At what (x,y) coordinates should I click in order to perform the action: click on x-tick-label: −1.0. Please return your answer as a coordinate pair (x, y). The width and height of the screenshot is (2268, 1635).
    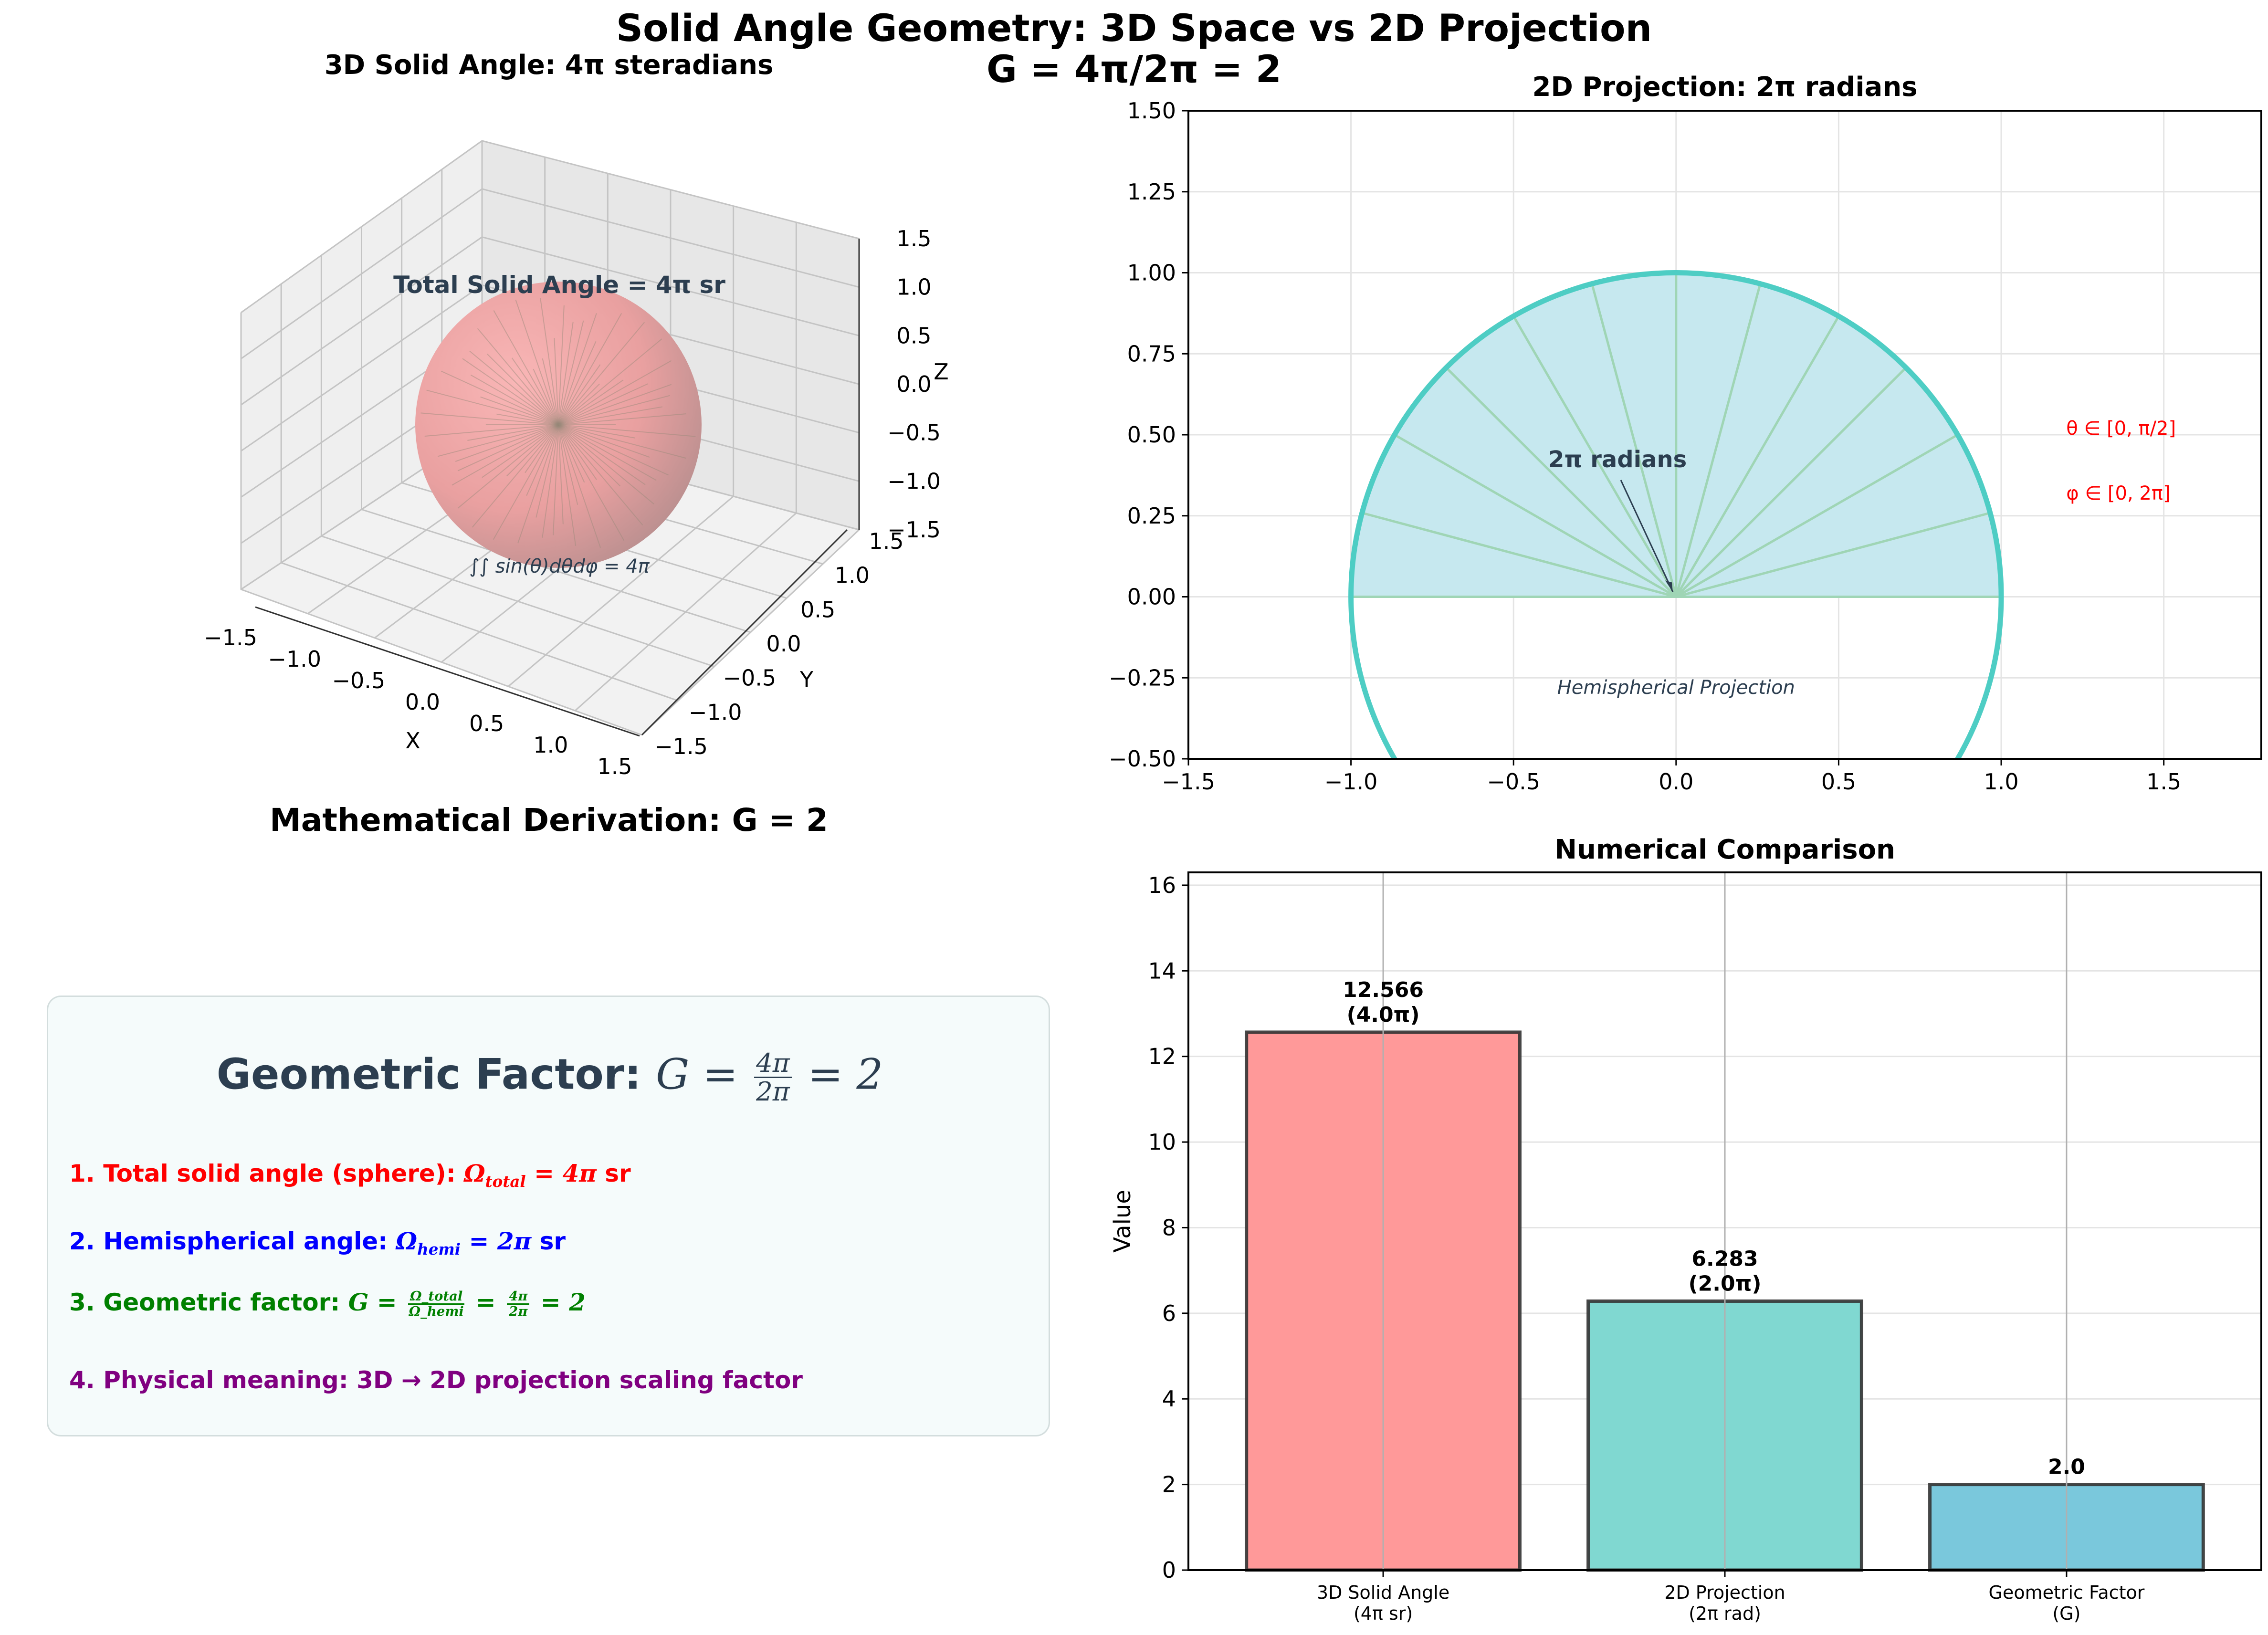
    Looking at the image, I should click on (294, 659).